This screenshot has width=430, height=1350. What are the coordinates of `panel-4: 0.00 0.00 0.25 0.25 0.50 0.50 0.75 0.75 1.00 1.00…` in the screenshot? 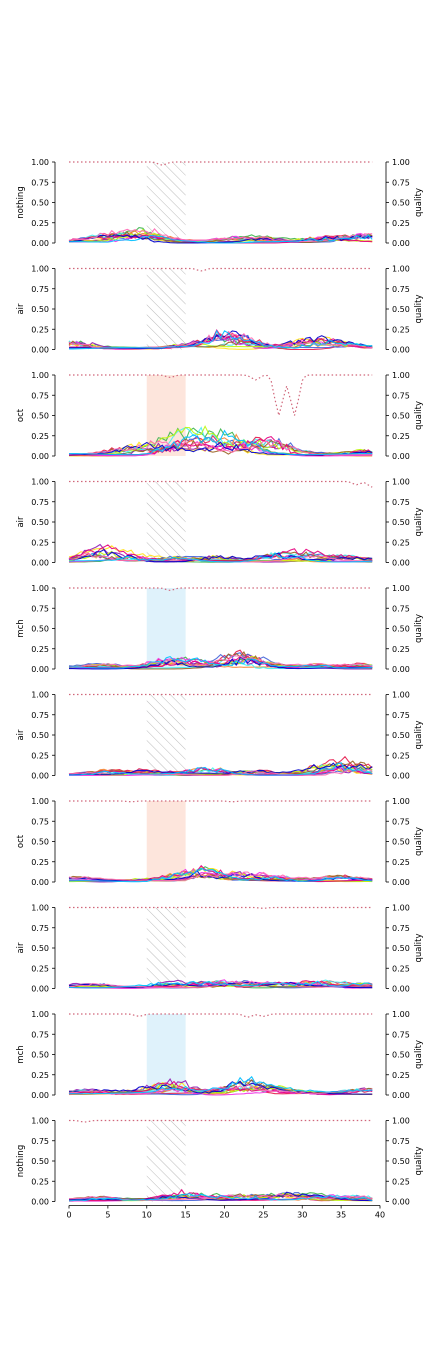 It's located at (220, 523).